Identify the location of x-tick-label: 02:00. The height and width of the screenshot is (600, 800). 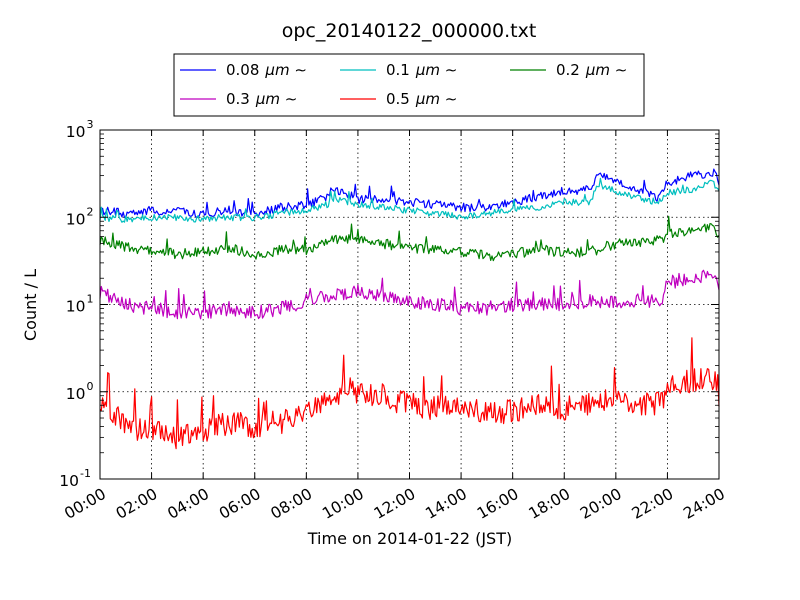
(137, 504).